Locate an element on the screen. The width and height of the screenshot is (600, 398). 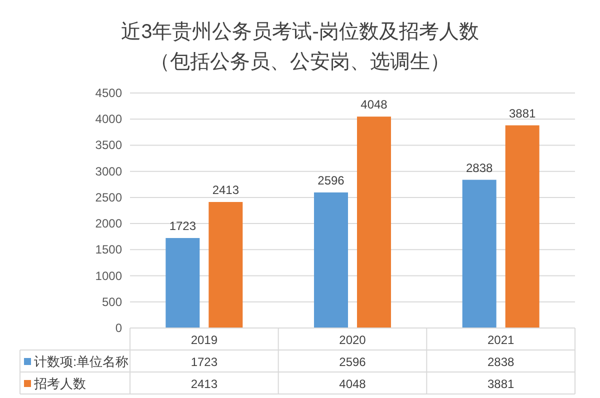
data-label: 4048 is located at coordinates (374, 105).